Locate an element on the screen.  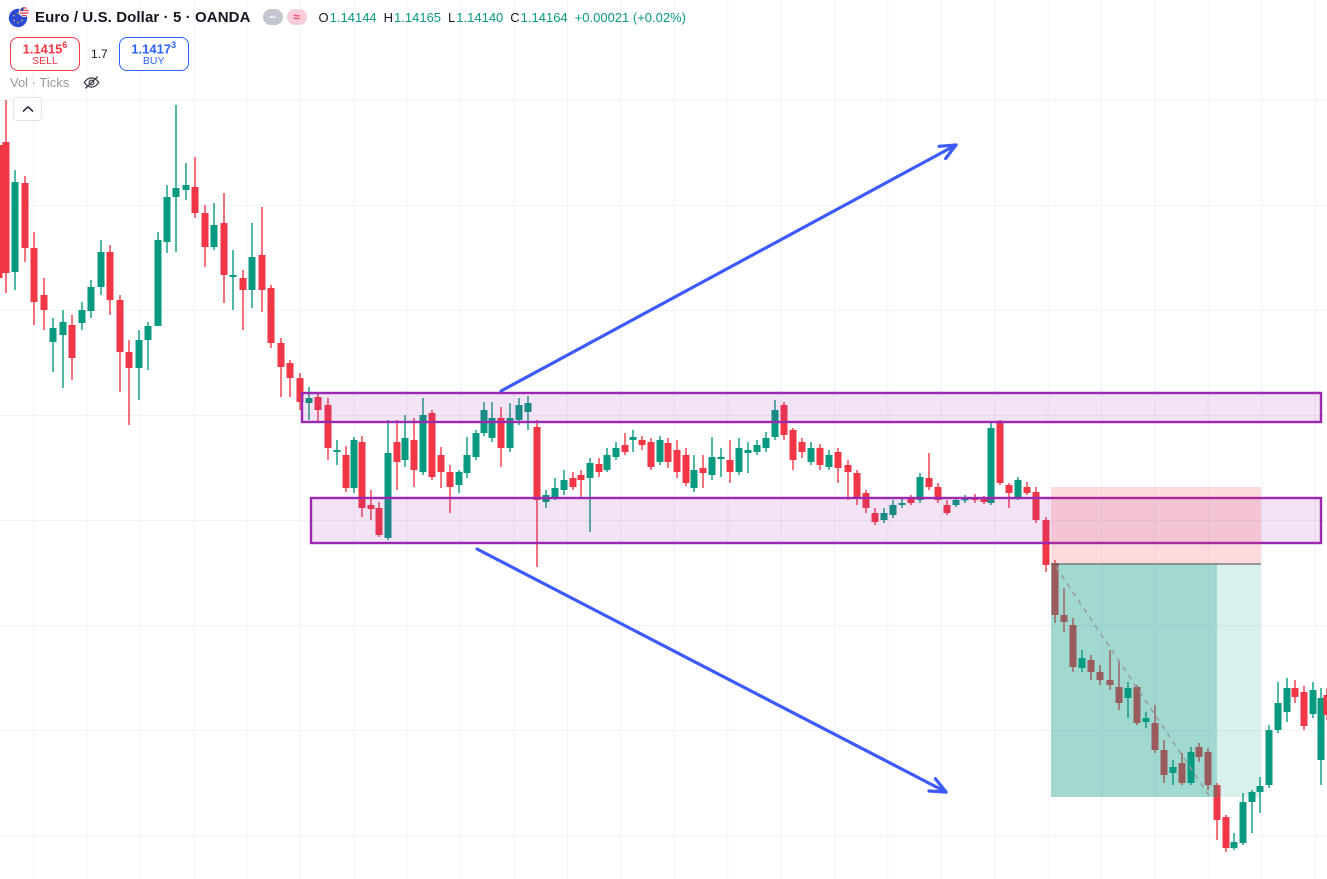
take-profit-box-dark is located at coordinates (1134, 680).